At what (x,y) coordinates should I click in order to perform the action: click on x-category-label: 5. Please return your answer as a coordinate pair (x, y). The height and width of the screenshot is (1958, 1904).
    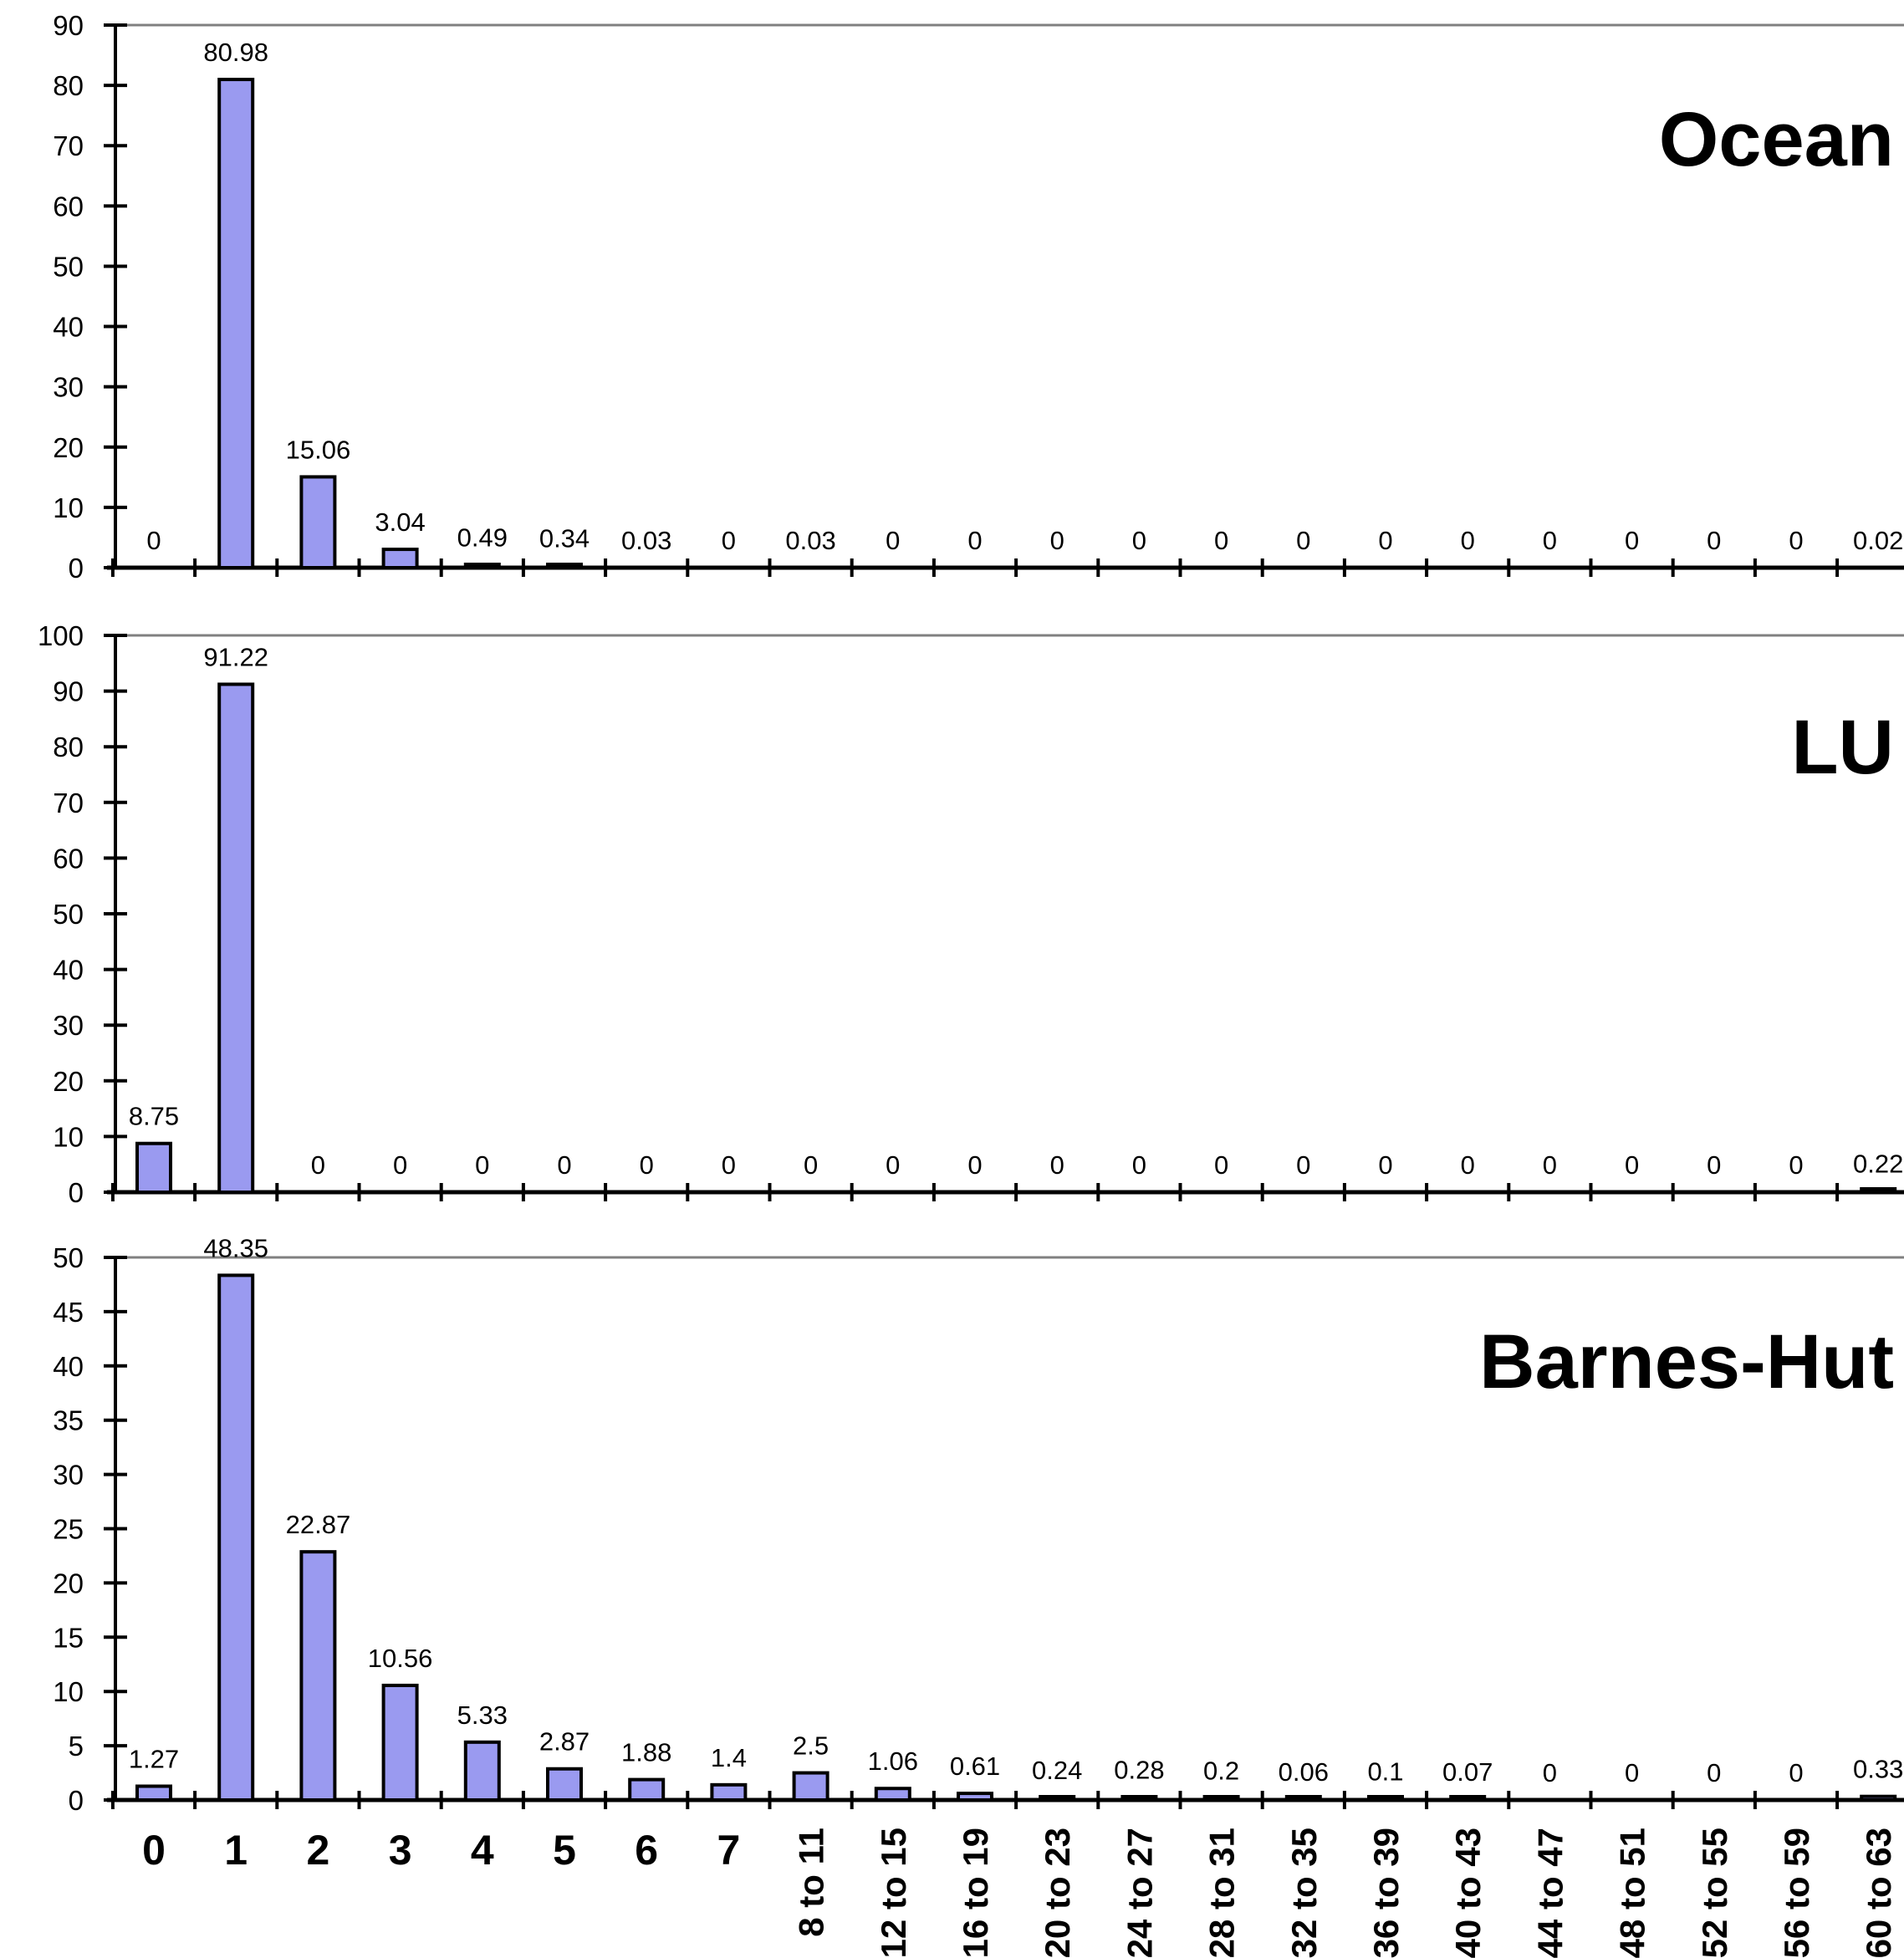
    Looking at the image, I should click on (564, 1850).